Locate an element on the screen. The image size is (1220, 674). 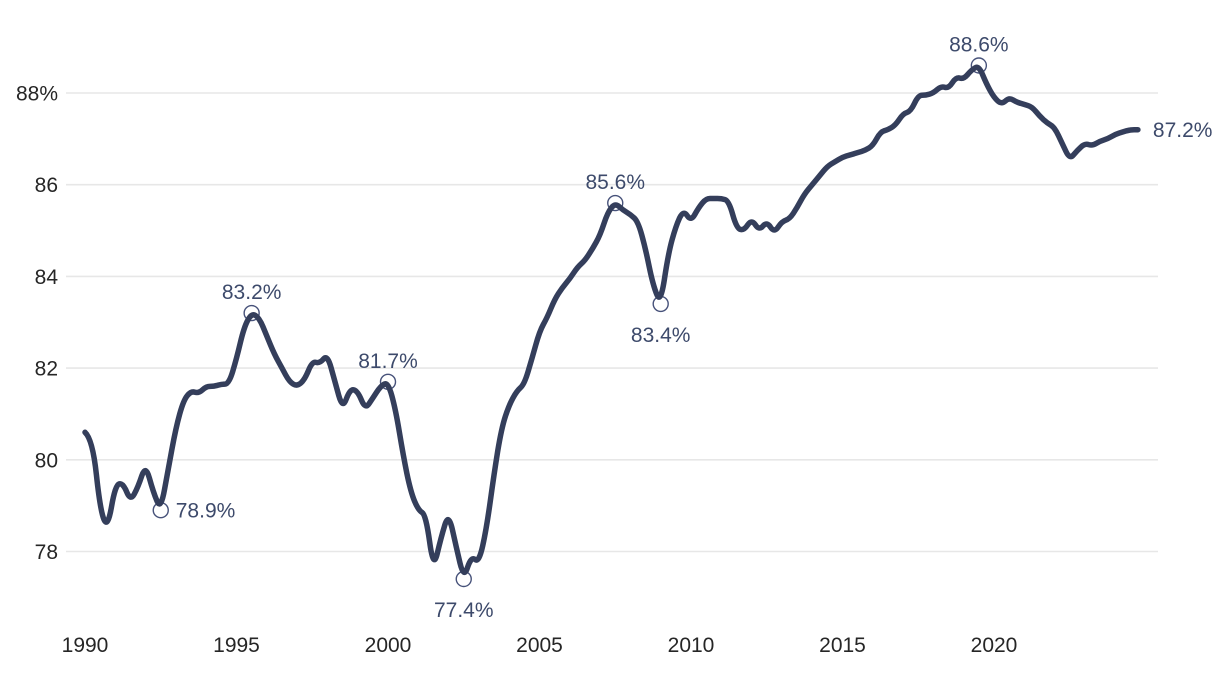
annotation-label: 87.2% is located at coordinates (1183, 130).